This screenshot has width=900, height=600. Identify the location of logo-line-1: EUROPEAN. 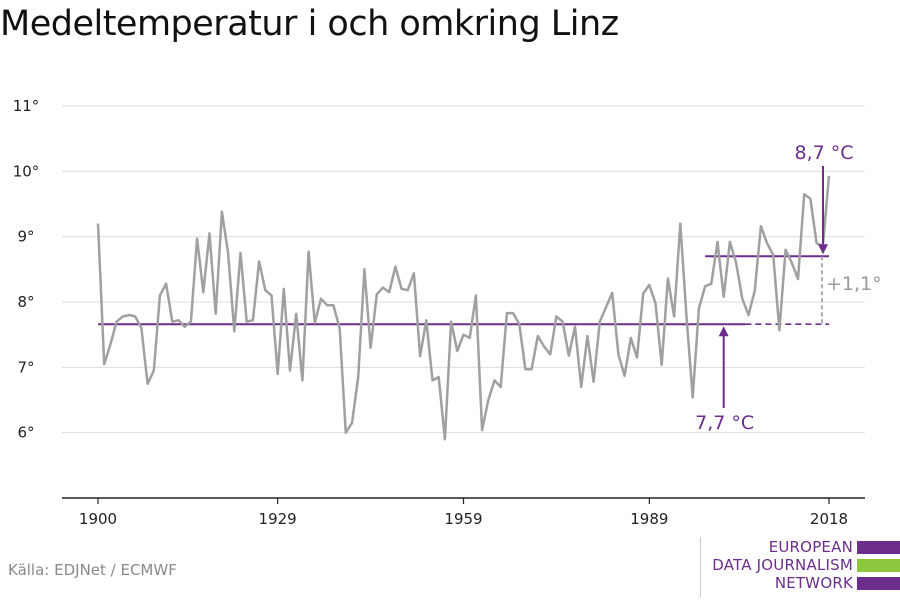
(810, 547).